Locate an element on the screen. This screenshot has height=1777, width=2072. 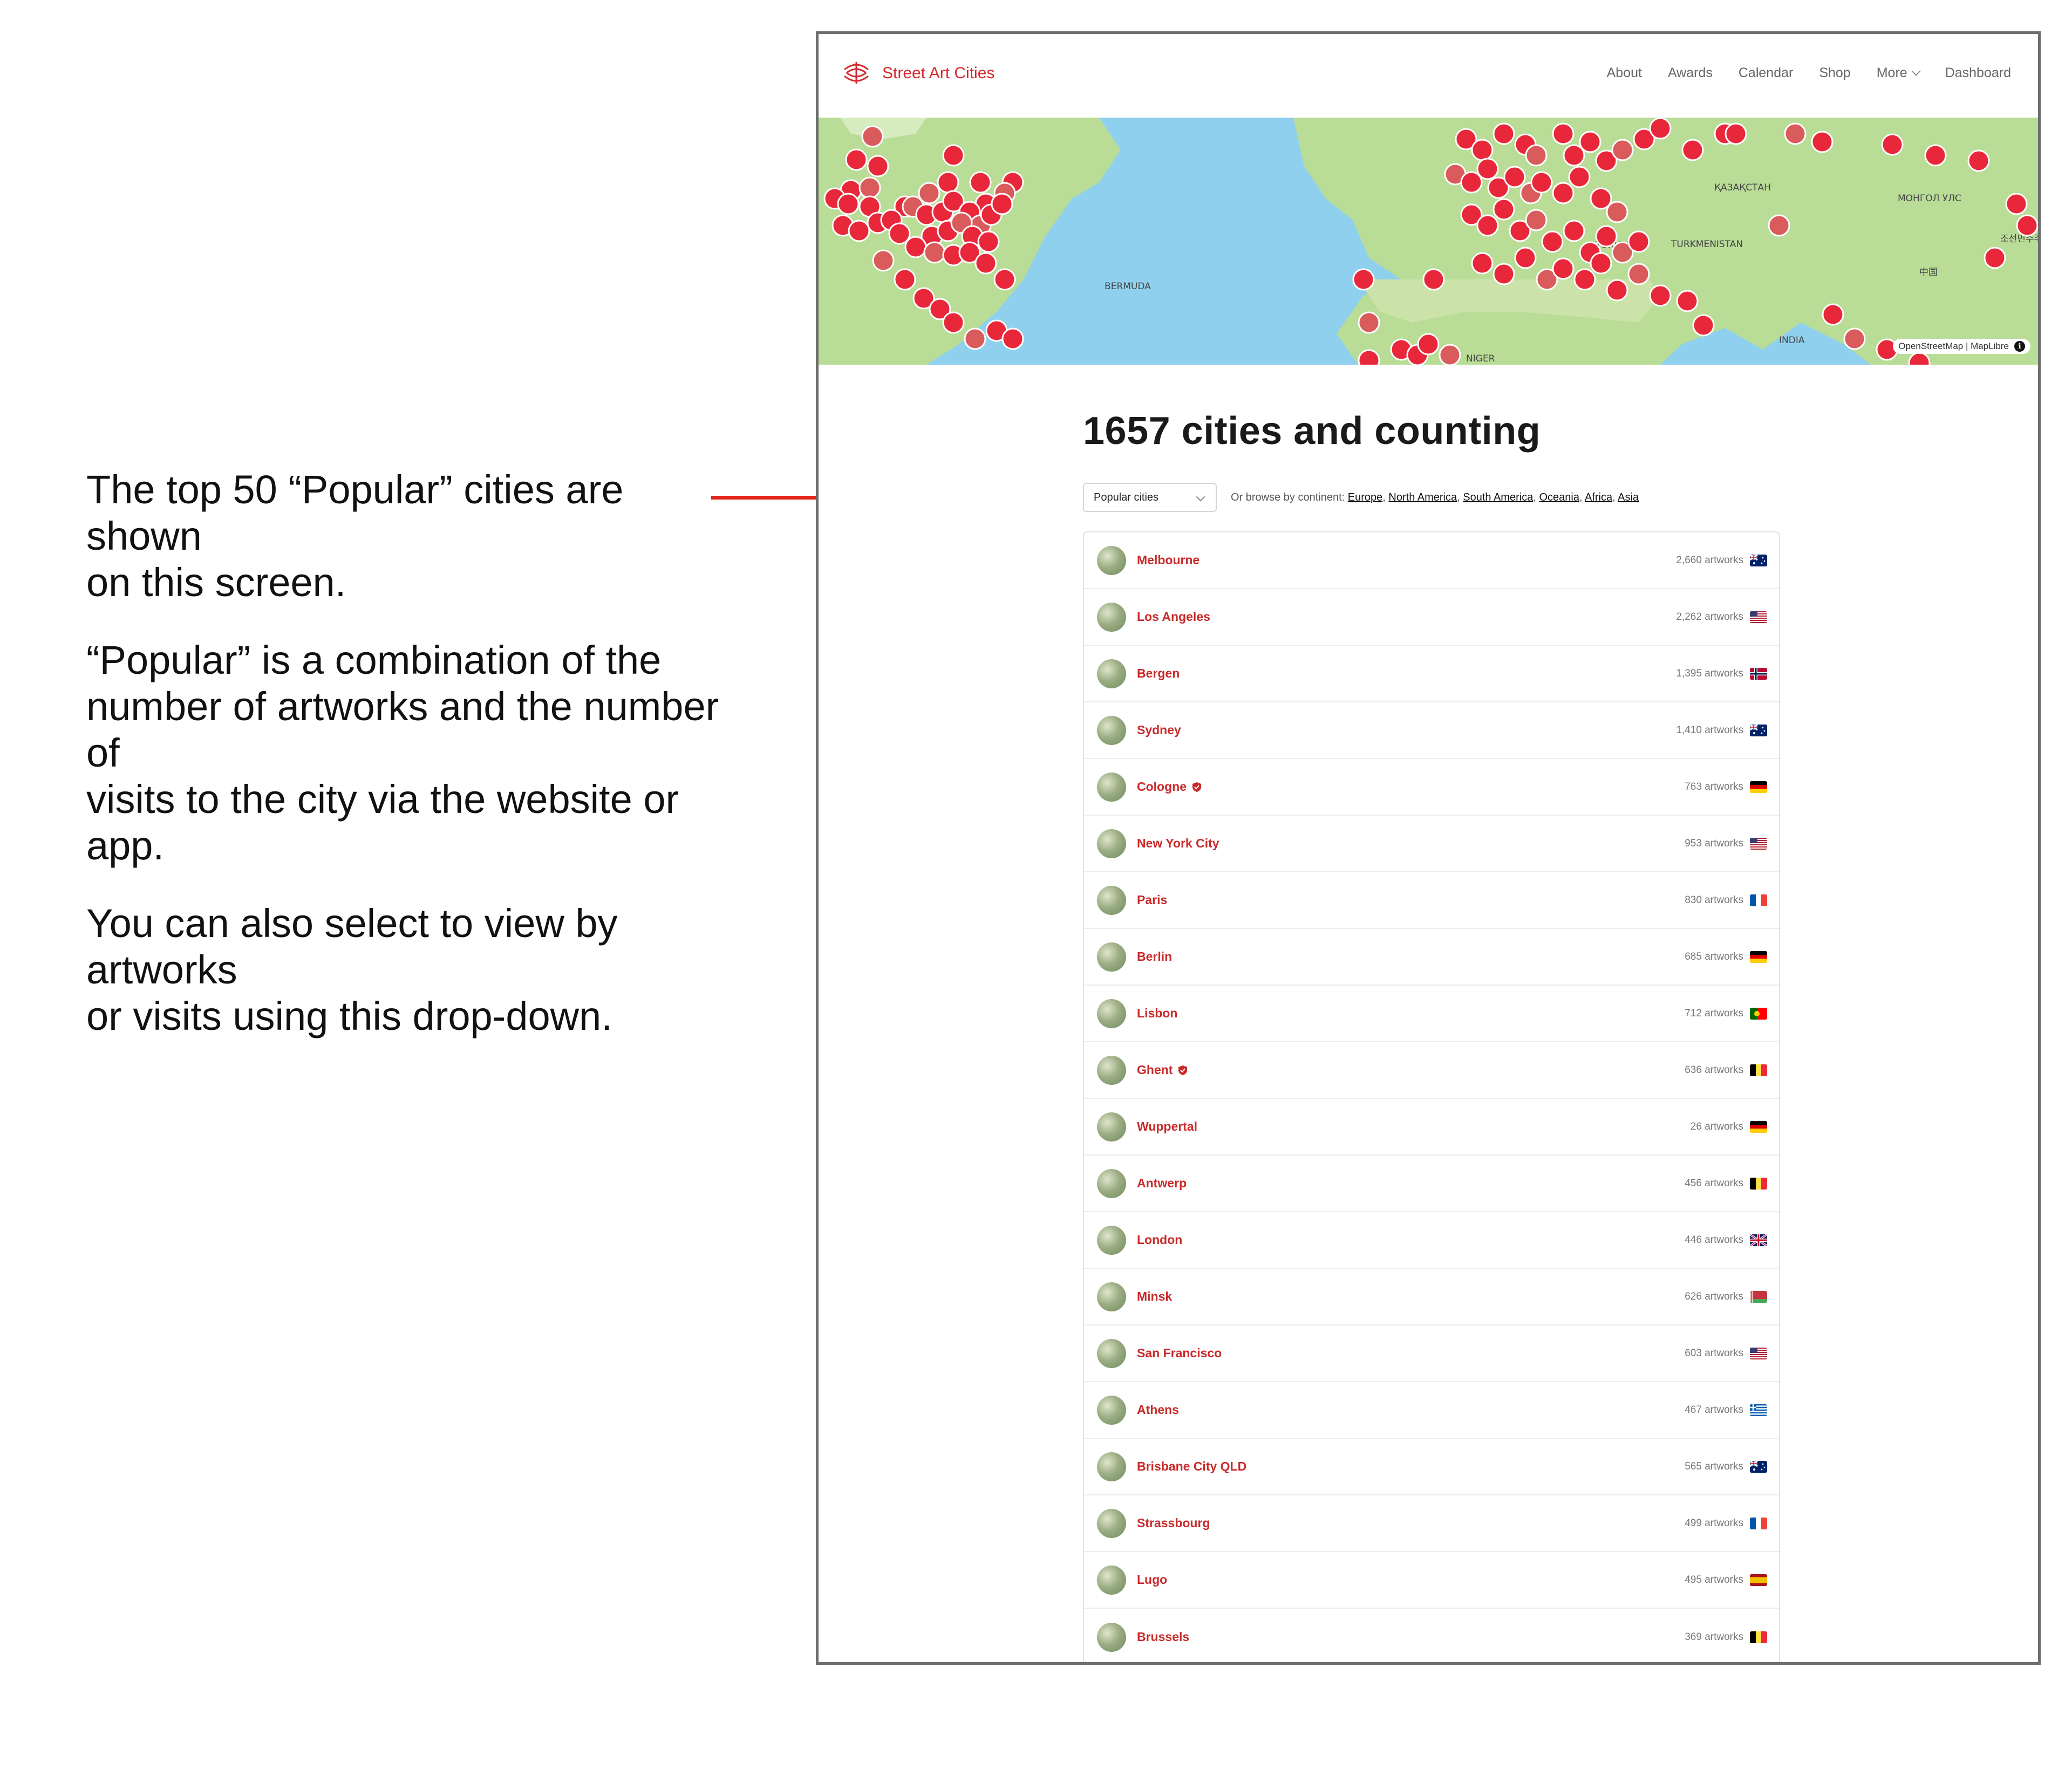
continent-link-africa: Africa is located at coordinates (1598, 497).